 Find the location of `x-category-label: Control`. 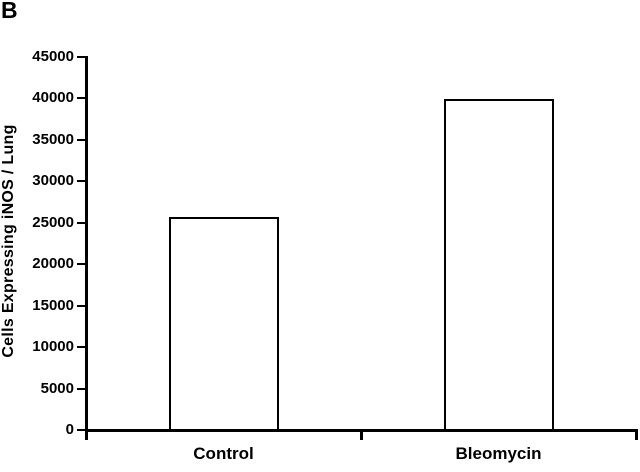

x-category-label: Control is located at coordinates (223, 453).